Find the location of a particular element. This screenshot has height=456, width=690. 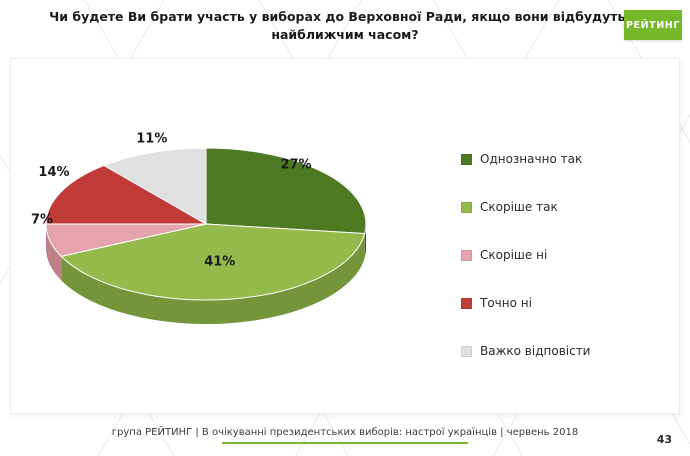

pie-slice-label: 27% is located at coordinates (295, 164).